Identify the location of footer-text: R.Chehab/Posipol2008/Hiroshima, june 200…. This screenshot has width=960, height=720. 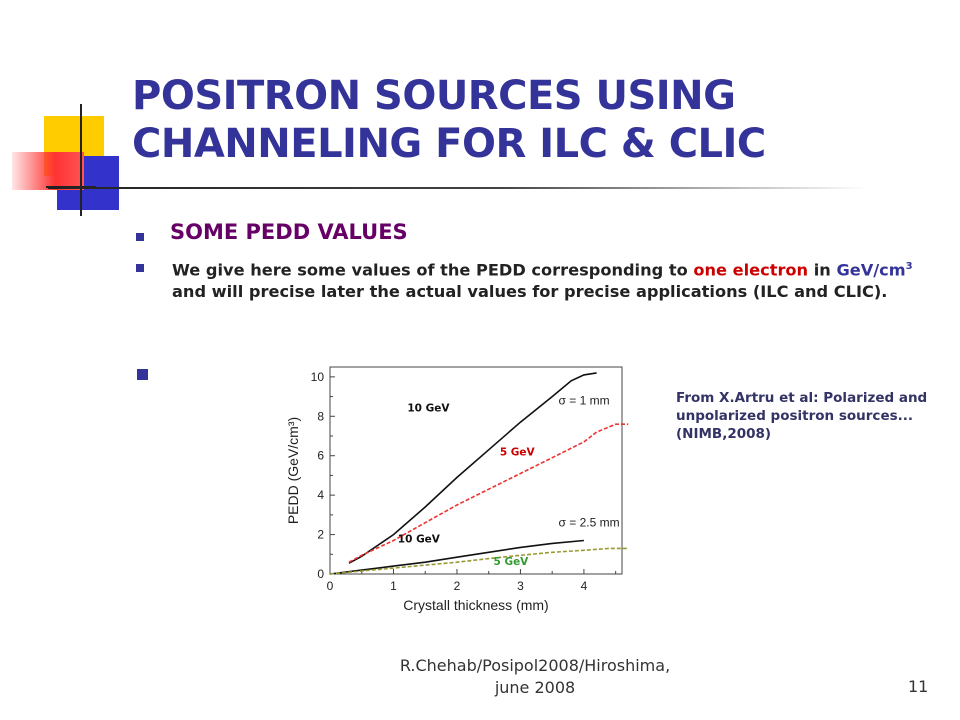
(535, 676).